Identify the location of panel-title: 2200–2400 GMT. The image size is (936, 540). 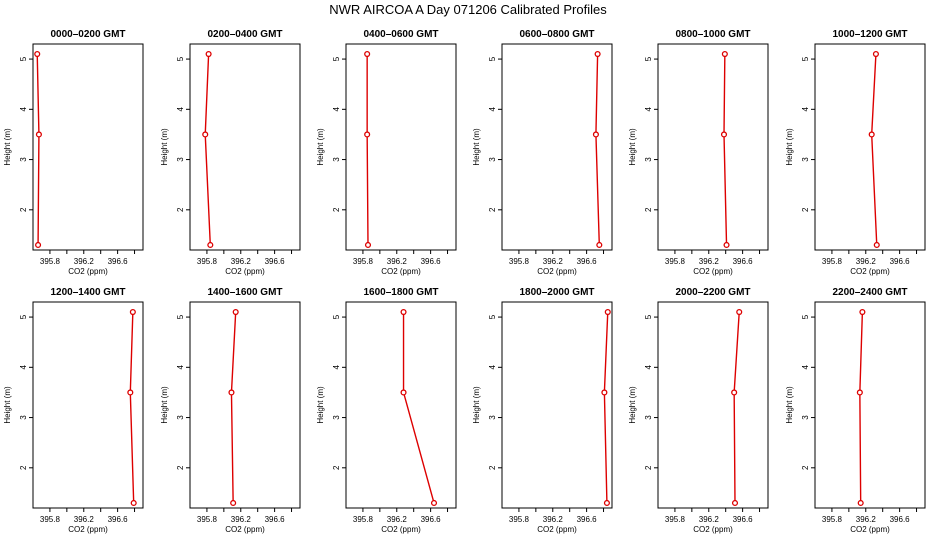
(869, 292).